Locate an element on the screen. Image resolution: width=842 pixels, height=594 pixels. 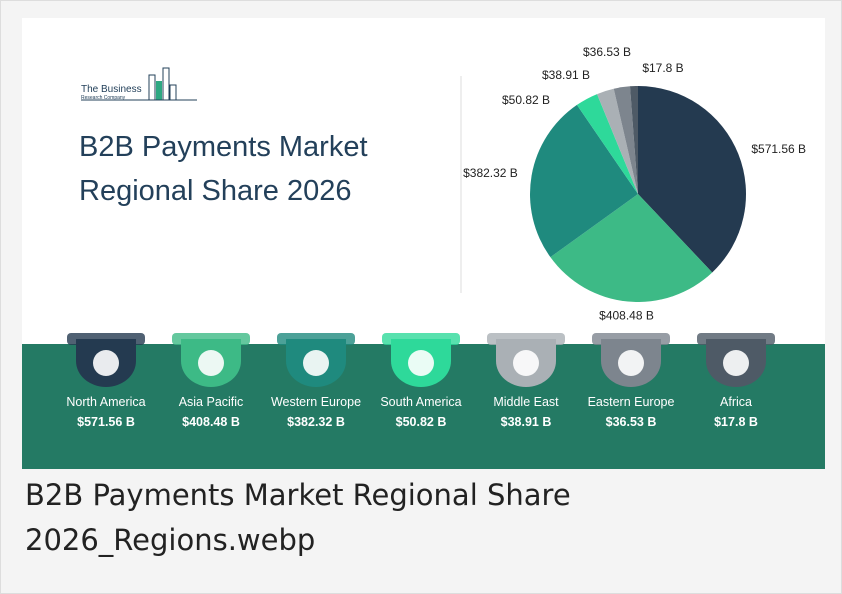
logo: The Business Research Company is located at coordinates (139, 84).